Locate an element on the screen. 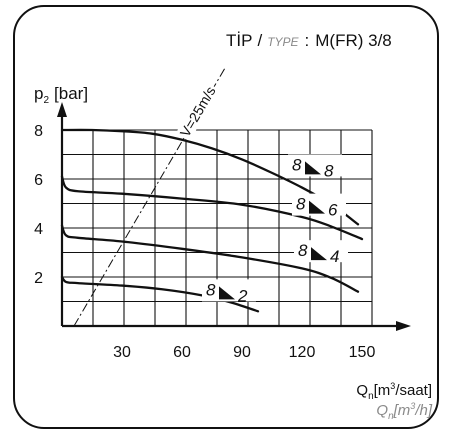 Image resolution: width=452 pixels, height=432 pixels. y-axis-label: p2 [bar] is located at coordinates (61, 95).